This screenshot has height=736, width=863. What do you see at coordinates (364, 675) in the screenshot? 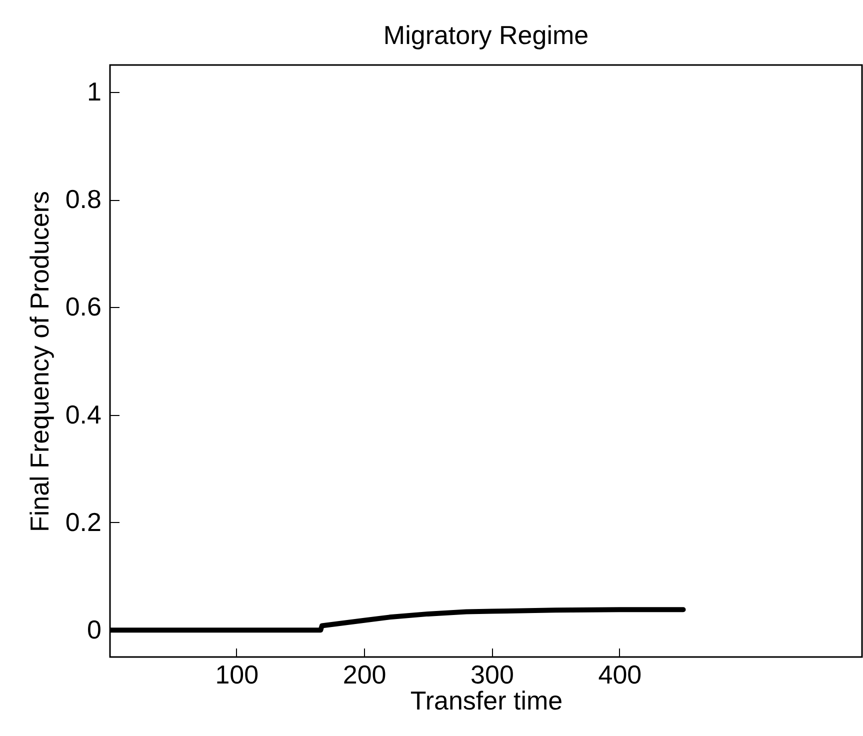
I see `x-tick-label: 200` at bounding box center [364, 675].